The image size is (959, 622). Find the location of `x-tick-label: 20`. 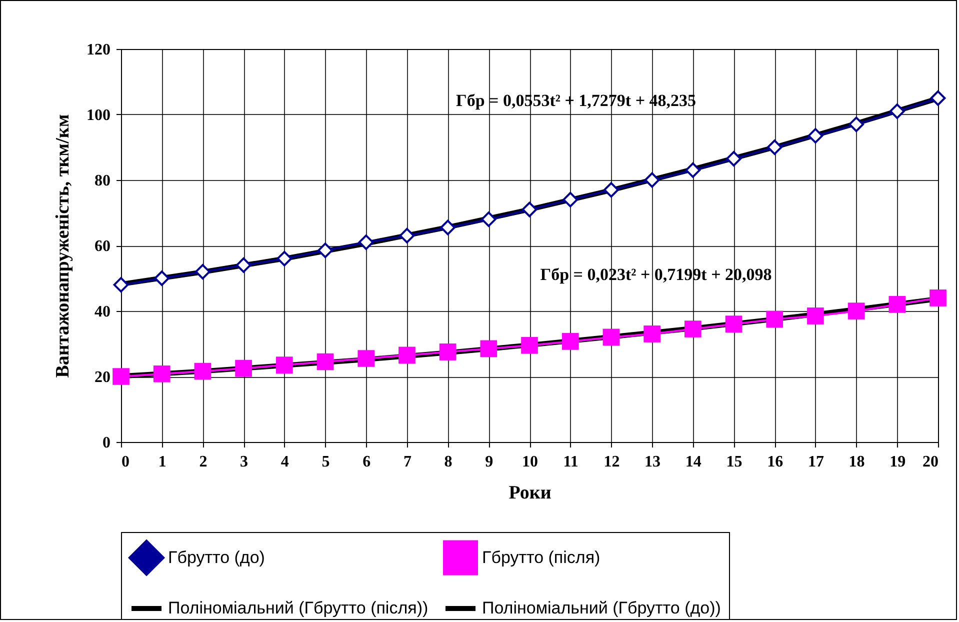

x-tick-label: 20 is located at coordinates (930, 462).